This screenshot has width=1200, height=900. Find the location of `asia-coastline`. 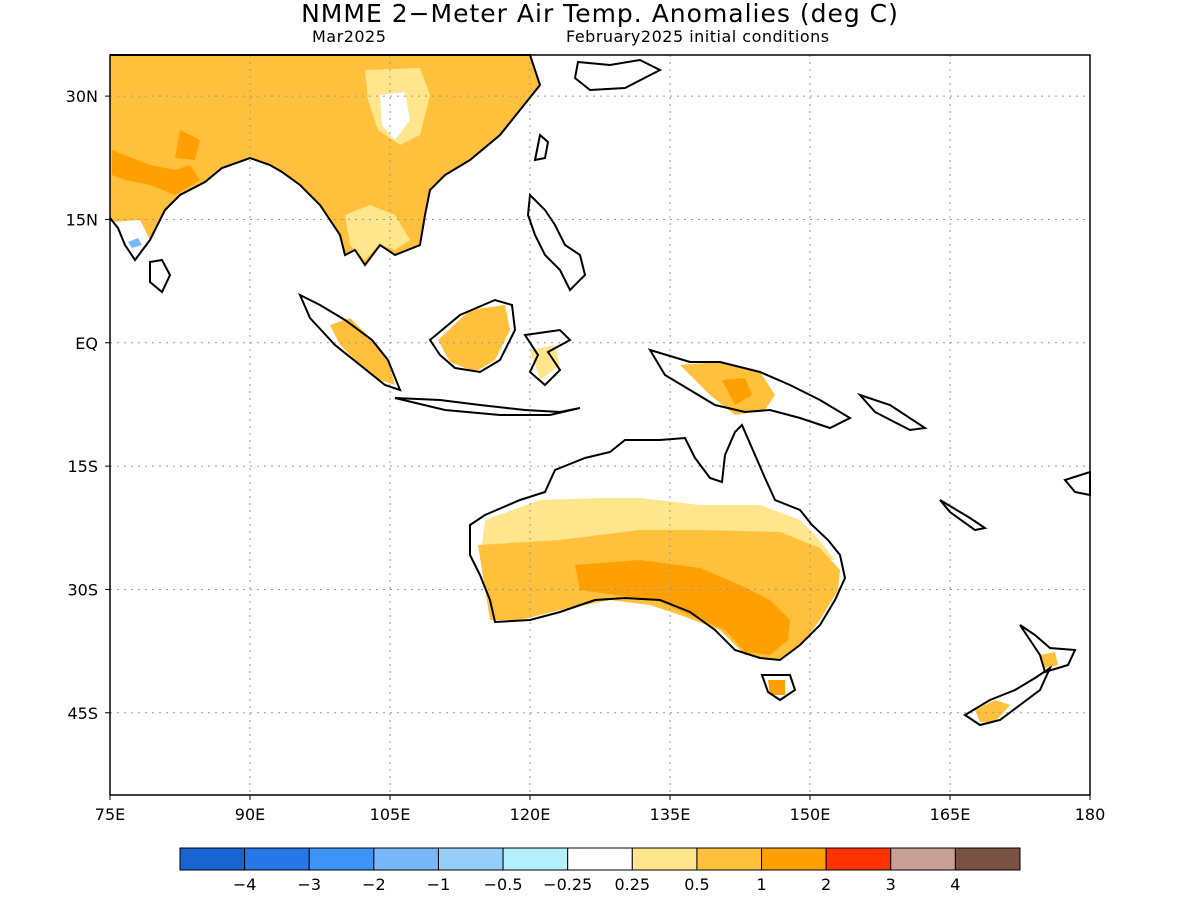

asia-coastline is located at coordinates (325, 160).